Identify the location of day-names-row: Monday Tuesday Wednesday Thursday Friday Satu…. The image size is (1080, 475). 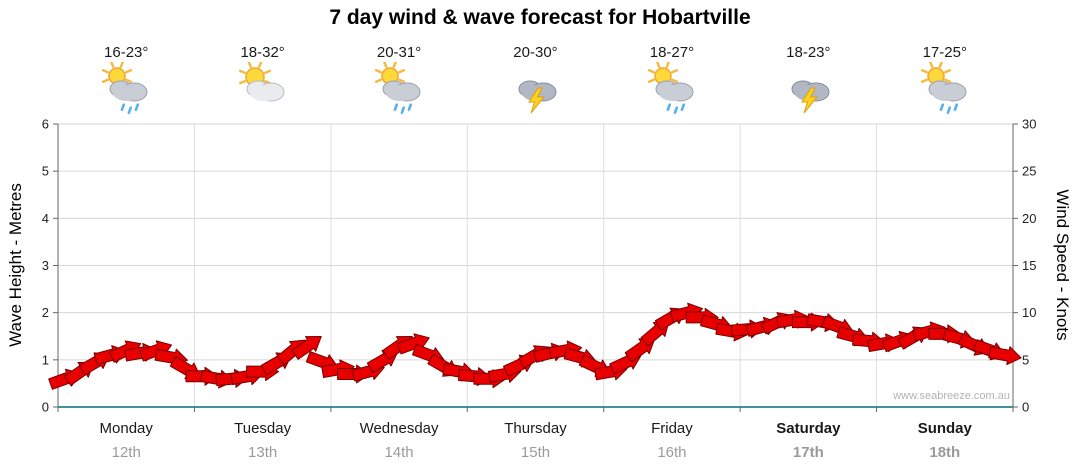
(535, 428).